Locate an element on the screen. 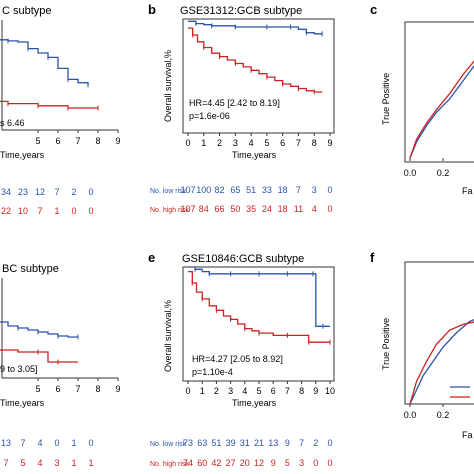 This screenshot has height=474, width=474. panel-c-letter: c is located at coordinates (373, 9).